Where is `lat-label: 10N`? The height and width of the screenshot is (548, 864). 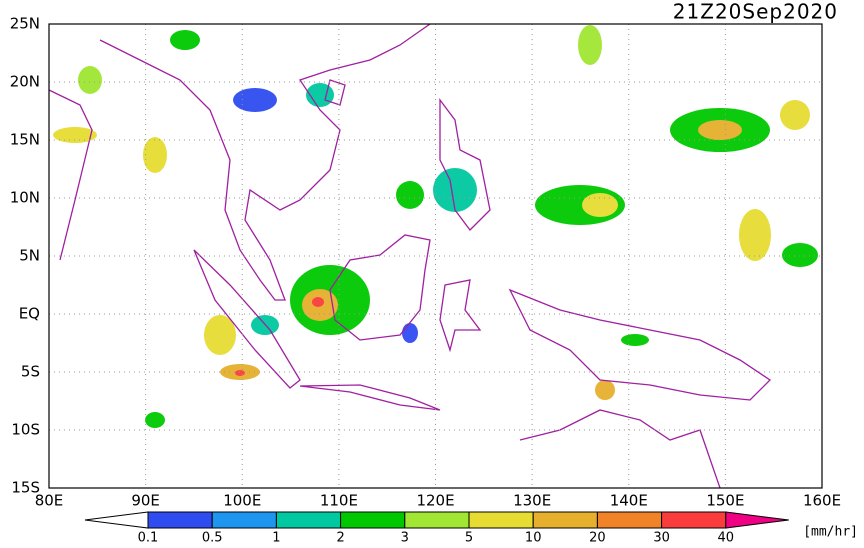 lat-label: 10N is located at coordinates (25, 198).